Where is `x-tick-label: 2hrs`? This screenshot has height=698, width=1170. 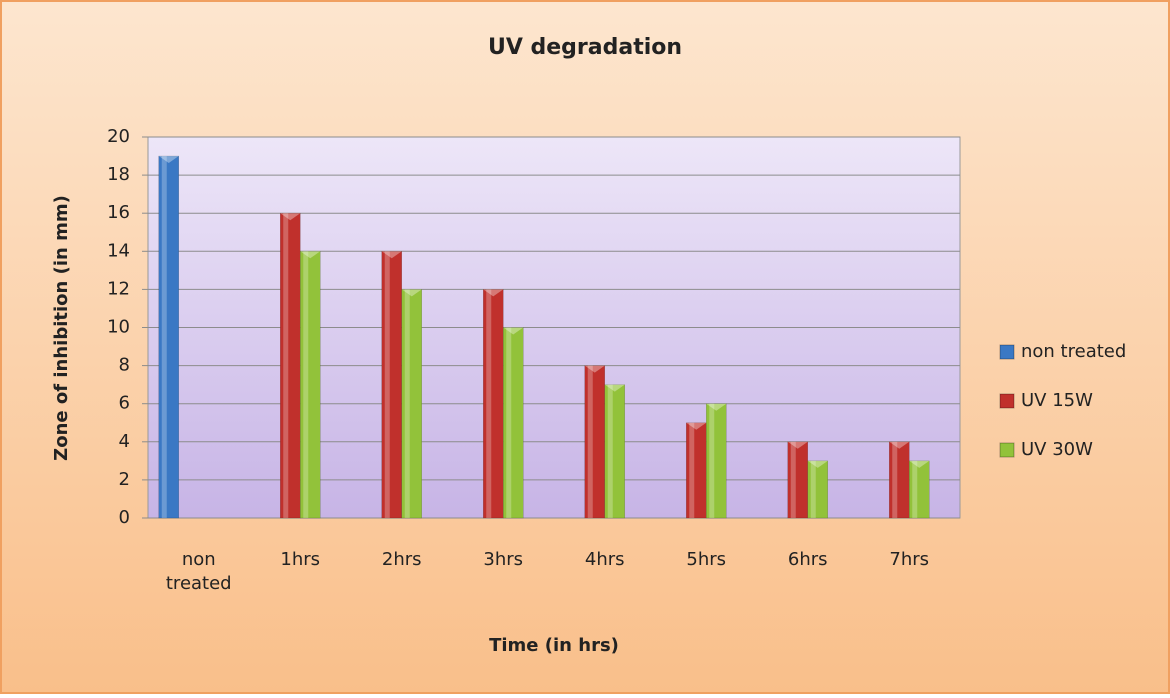
x-tick-label: 2hrs is located at coordinates (401, 559).